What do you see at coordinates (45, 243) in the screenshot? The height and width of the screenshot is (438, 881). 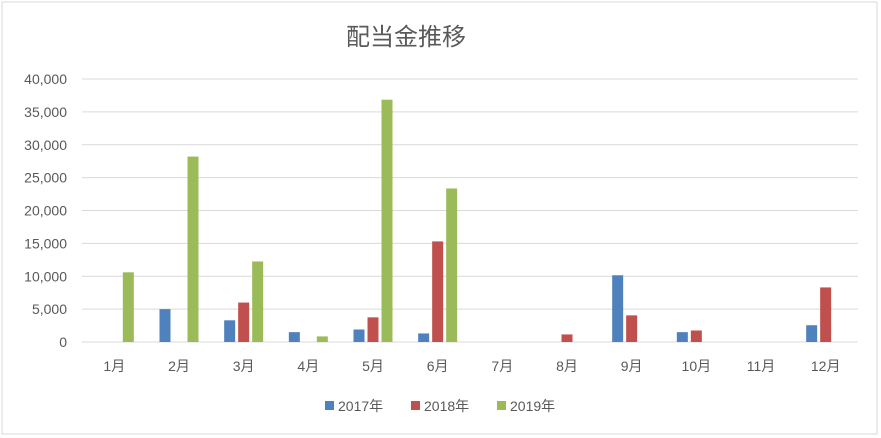 I see `y-tick-label: 15,000` at bounding box center [45, 243].